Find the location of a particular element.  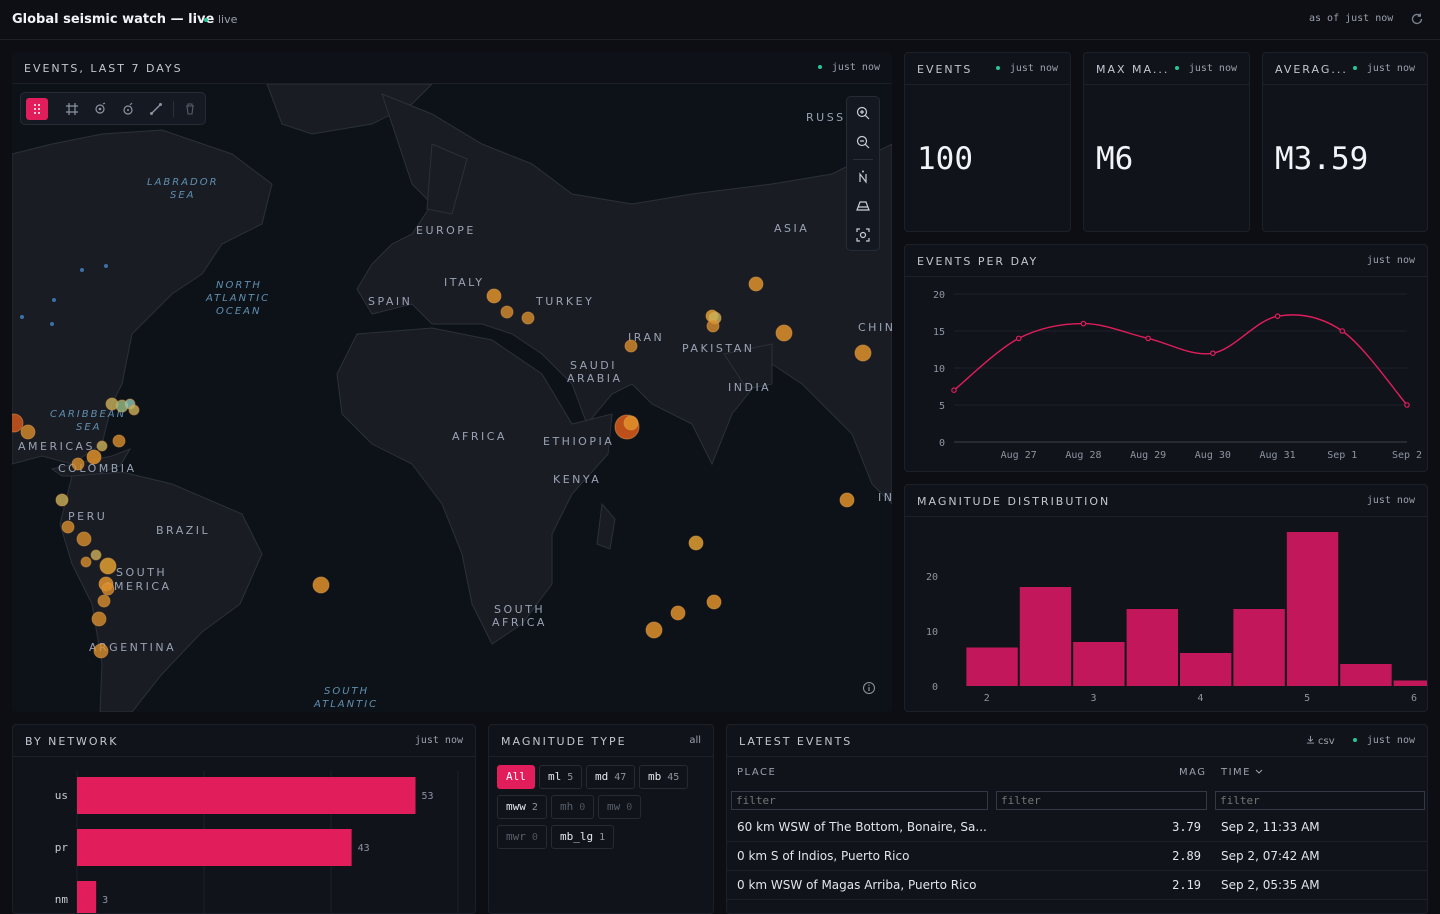

point-tool-button is located at coordinates (100, 109).